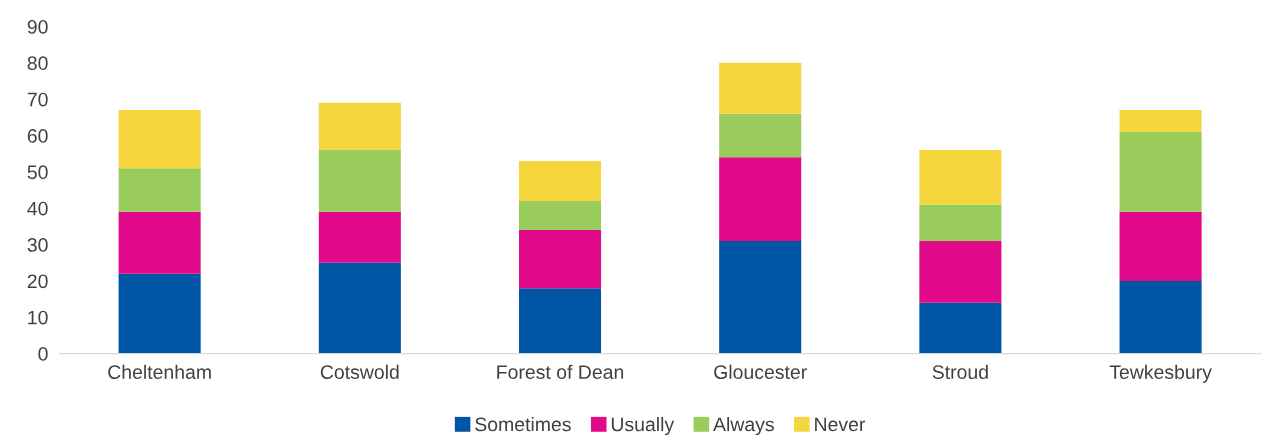 This screenshot has width=1267, height=442. What do you see at coordinates (37, 99) in the screenshot?
I see `y-tick-label: 70` at bounding box center [37, 99].